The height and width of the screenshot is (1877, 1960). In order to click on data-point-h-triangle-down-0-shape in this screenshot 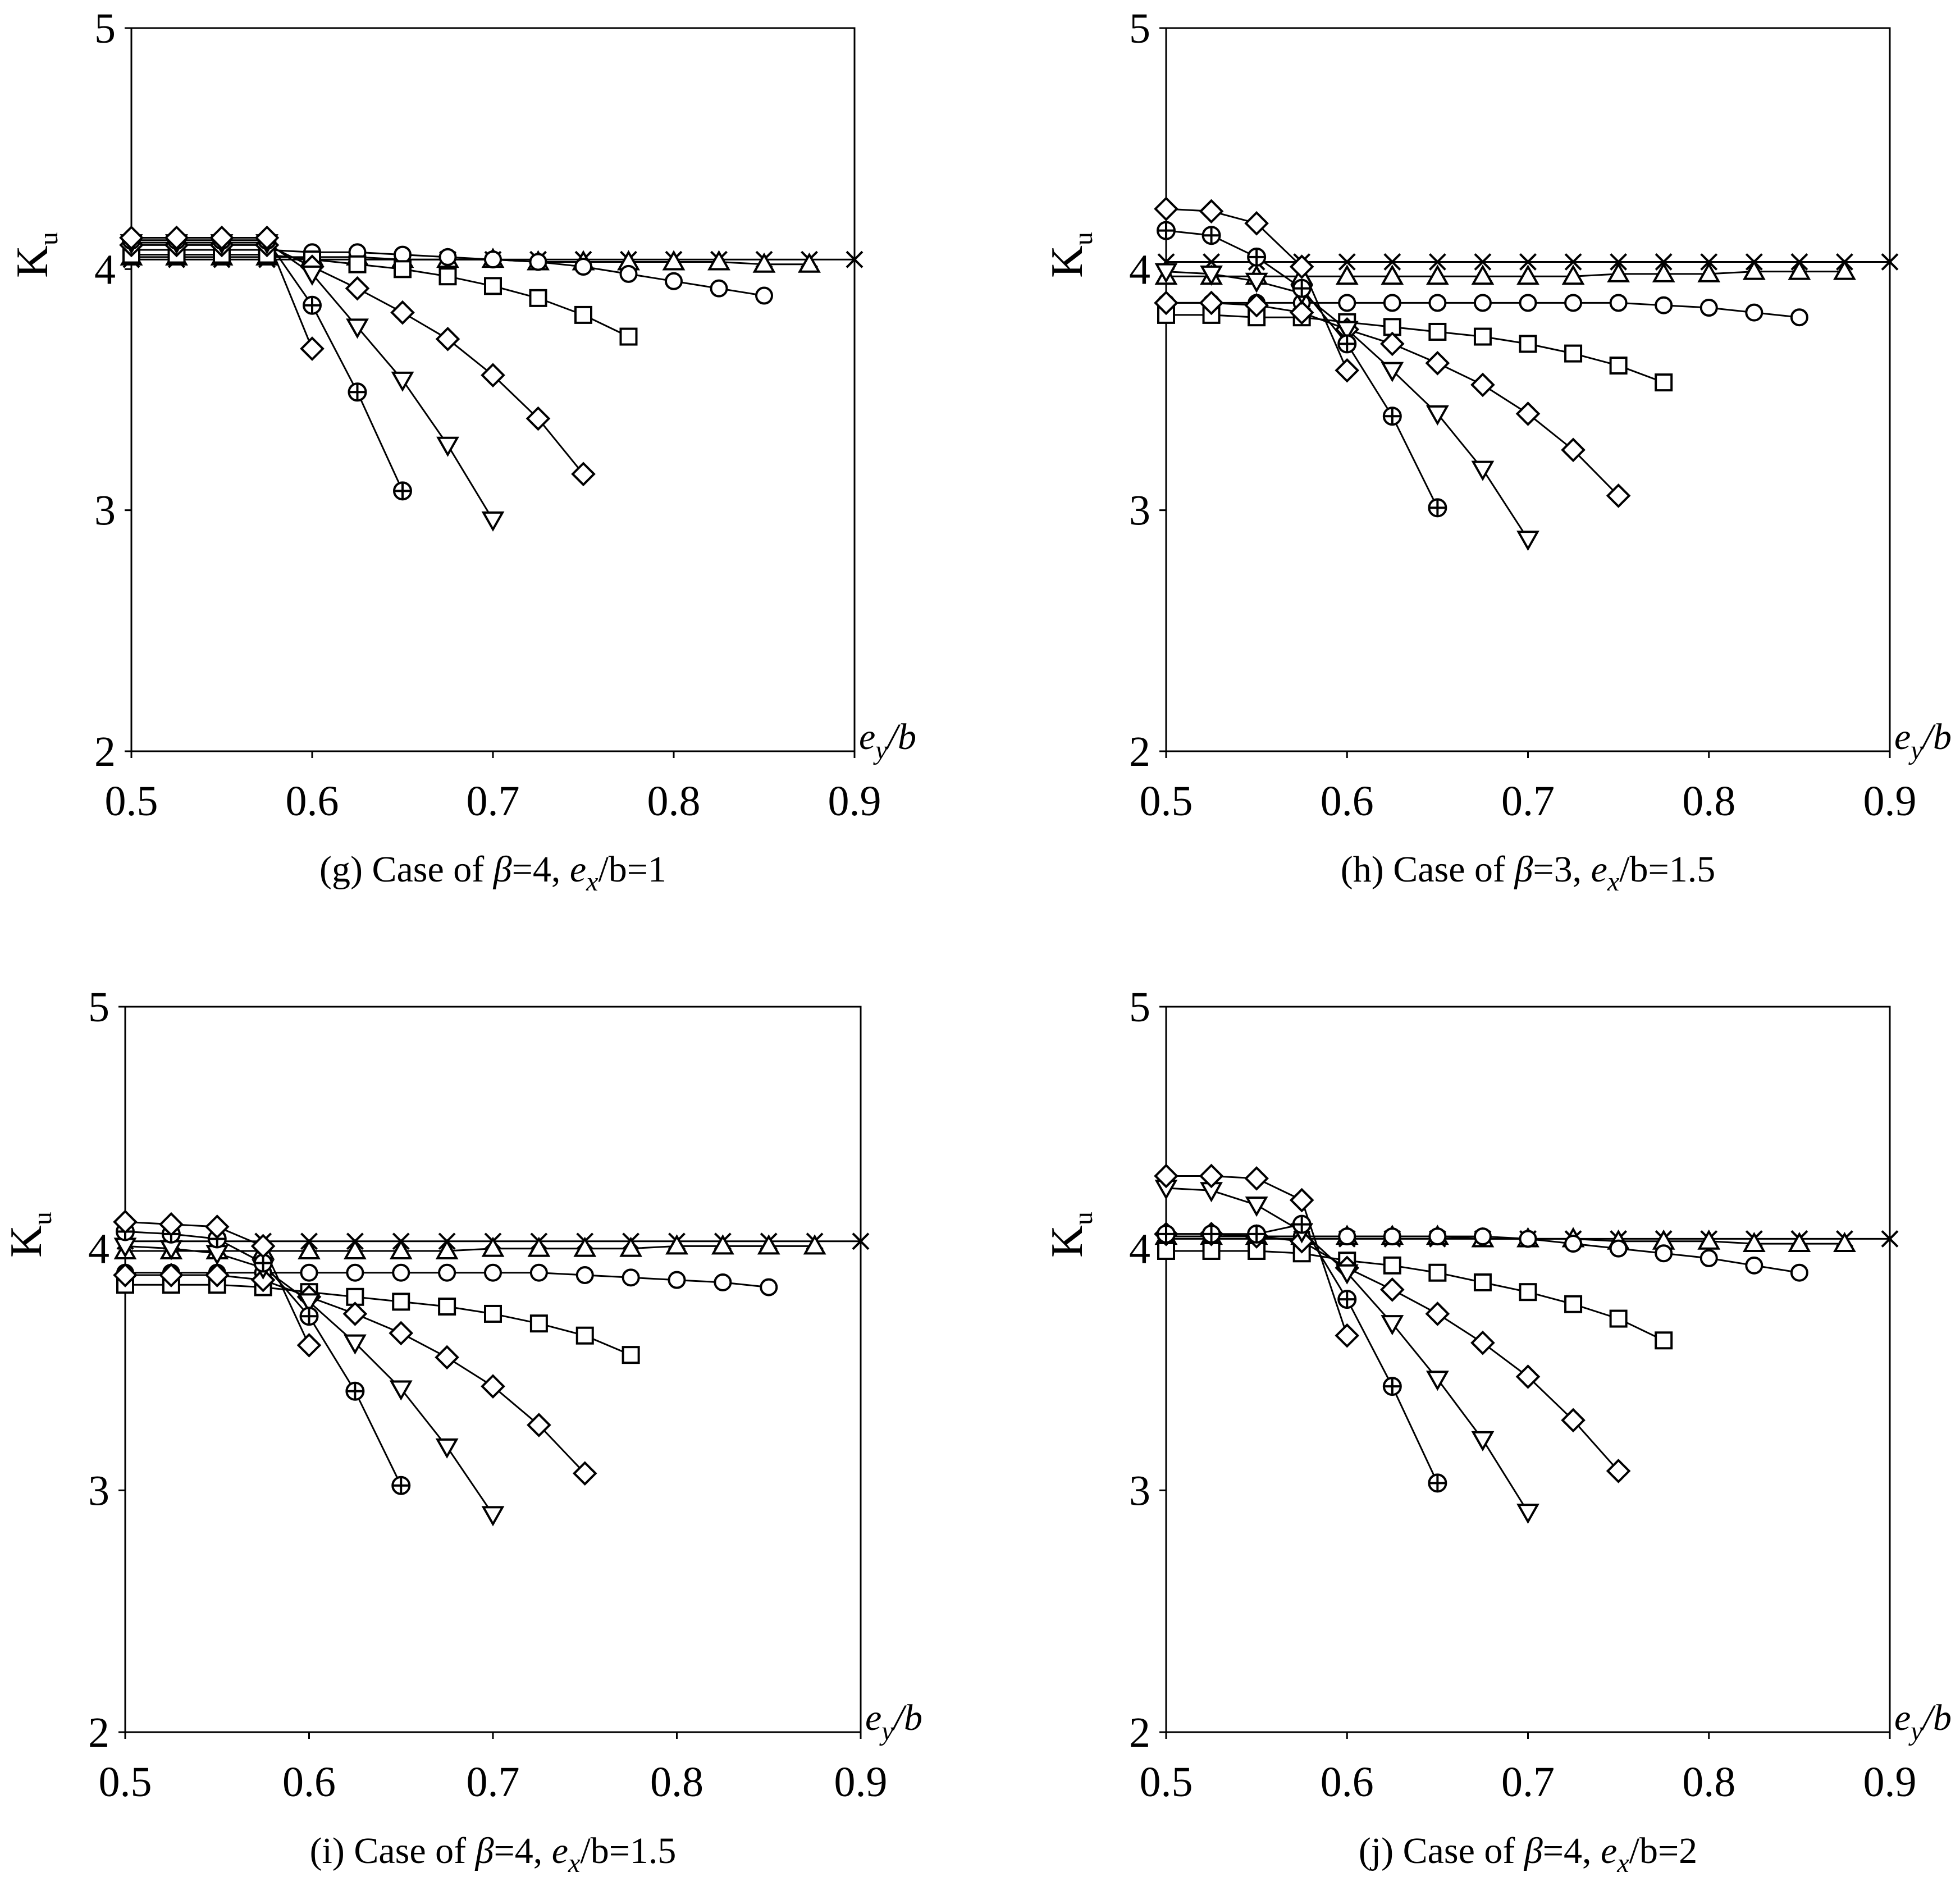, I will do `click(1166, 274)`.